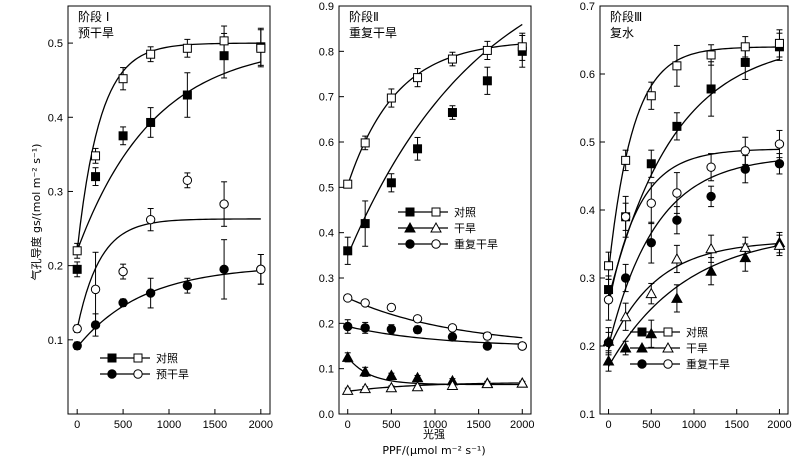 This screenshot has width=800, height=459. Describe the element at coordinates (587, 211) in the screenshot. I see `y-tick-label: 0.4` at that location.